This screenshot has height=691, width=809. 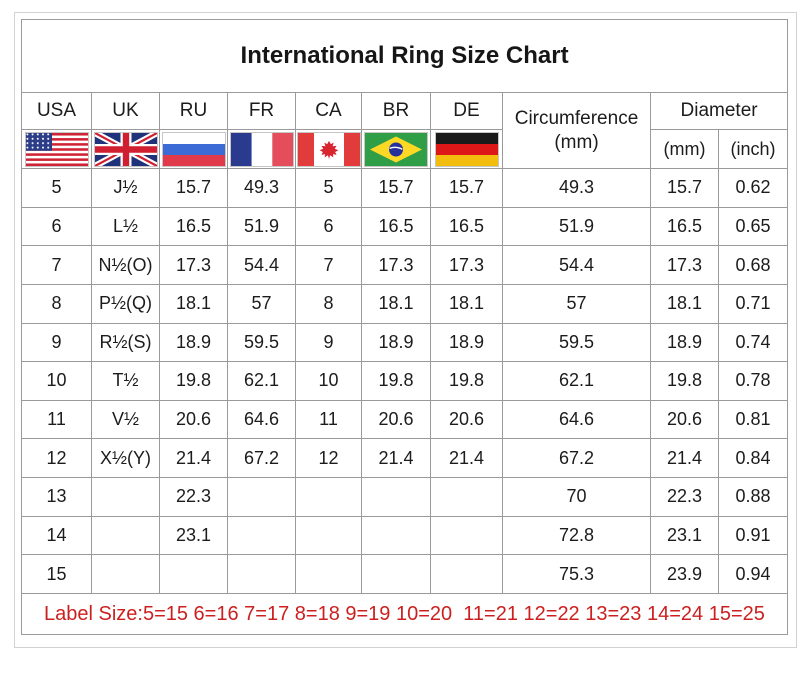 I want to click on cell-circumference: 54.4, so click(x=576, y=265).